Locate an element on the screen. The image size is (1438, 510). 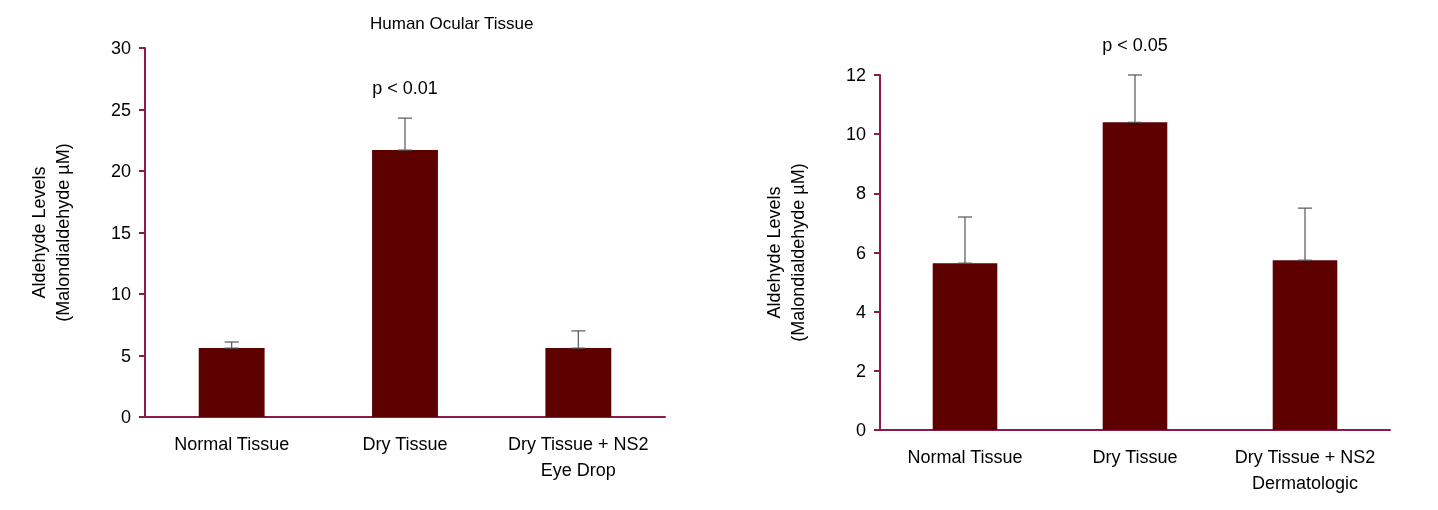
y-tick-label: 15 is located at coordinates (120, 232).